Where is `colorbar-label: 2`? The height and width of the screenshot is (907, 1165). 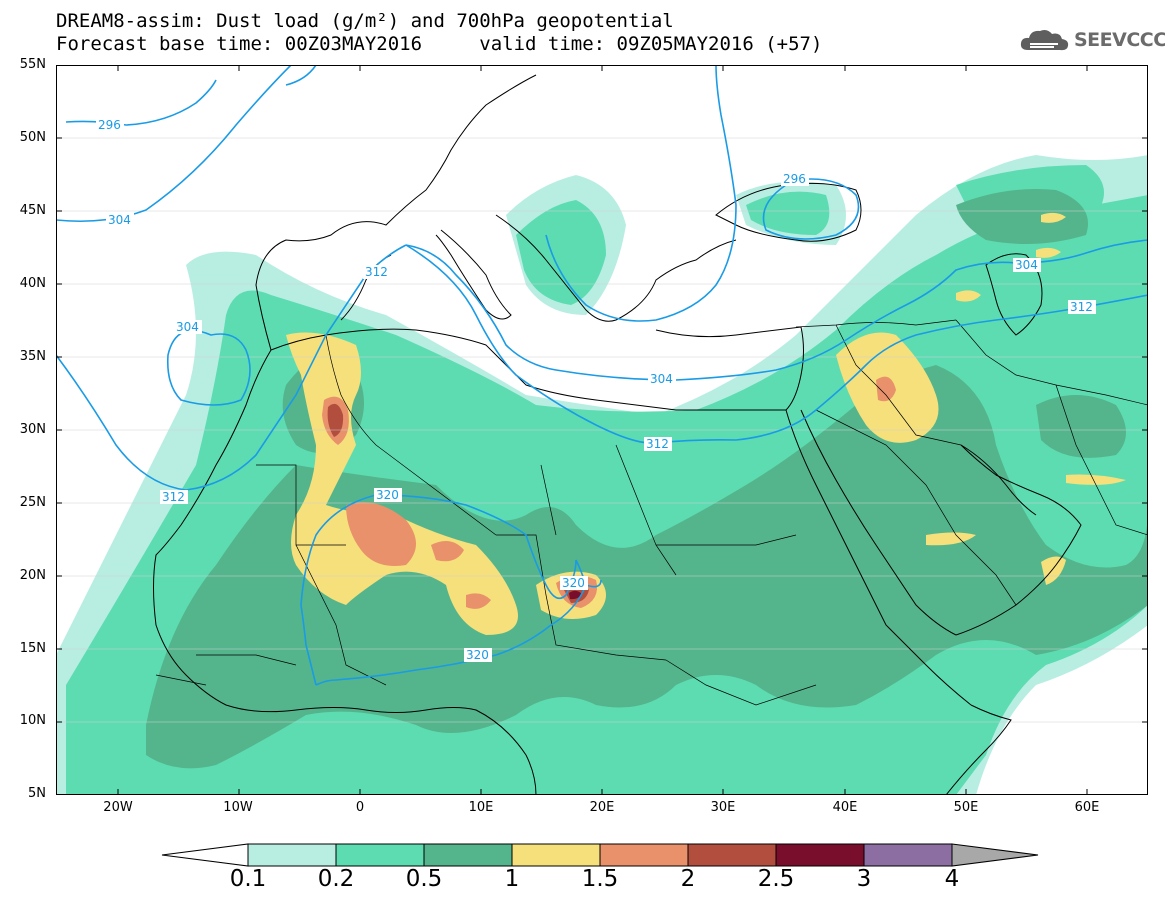
colorbar-label: 2 is located at coordinates (688, 879).